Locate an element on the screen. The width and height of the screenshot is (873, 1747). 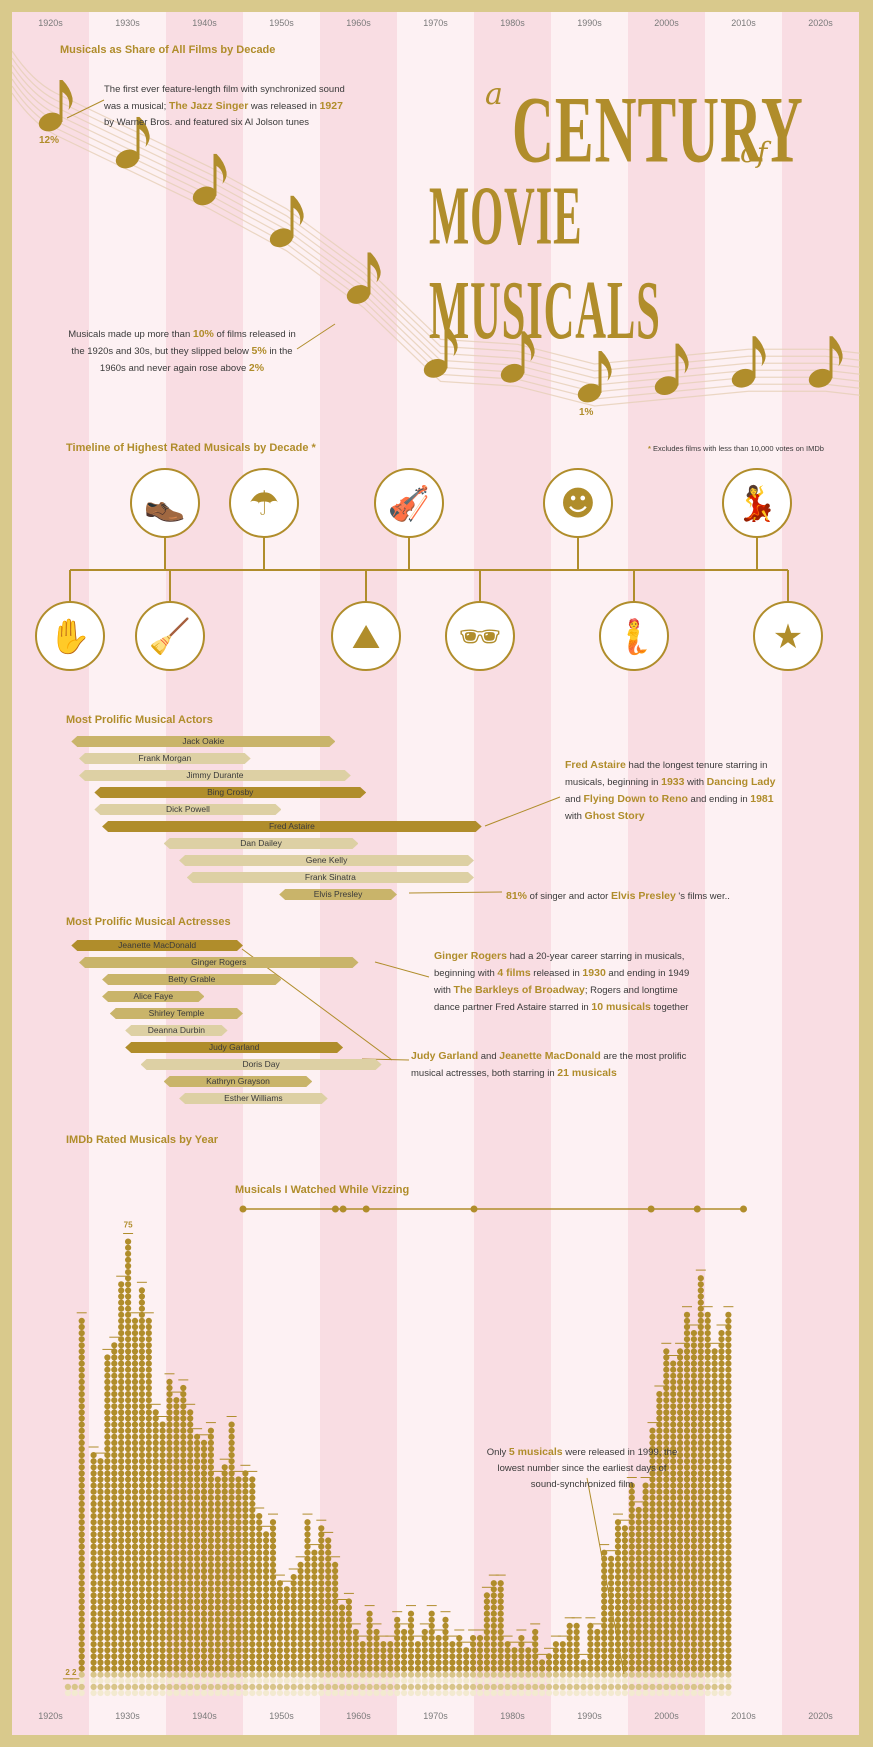
annotation-line is located at coordinates (605, 1576).